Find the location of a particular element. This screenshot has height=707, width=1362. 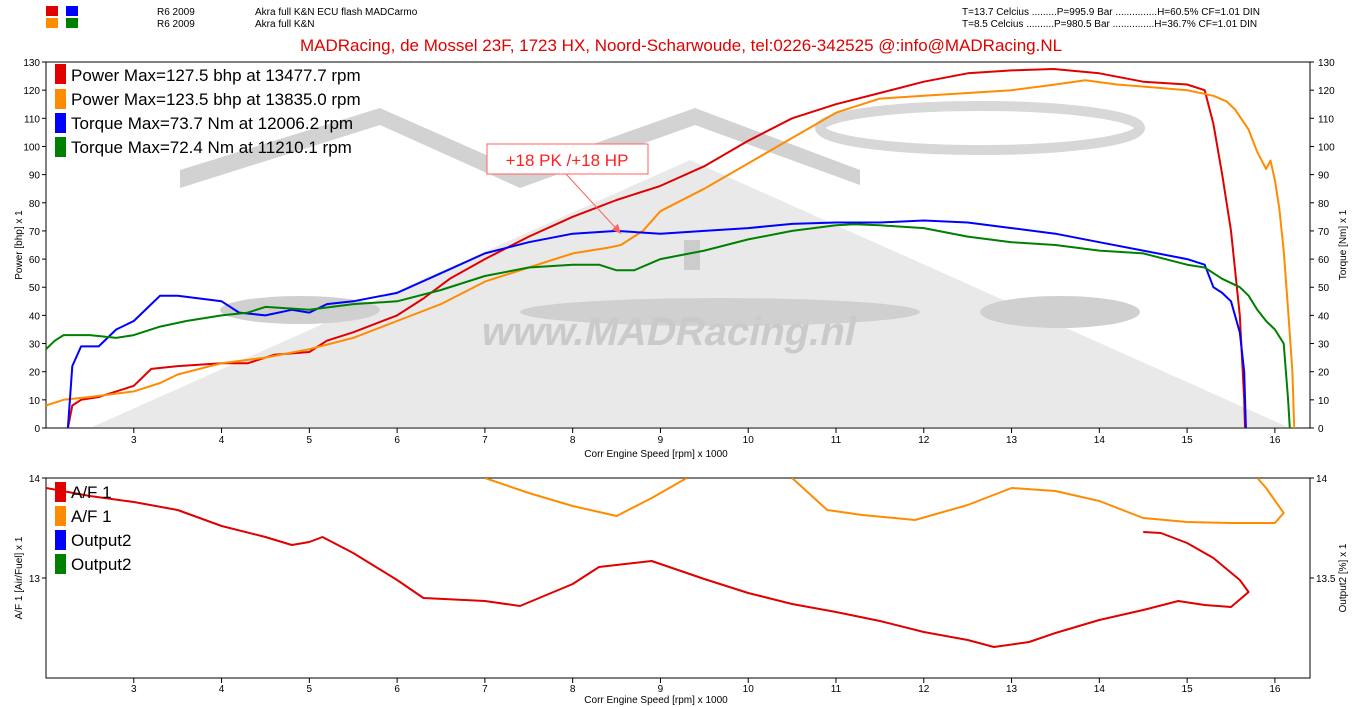

top-x-tick-label-12: 12 is located at coordinates (924, 440).